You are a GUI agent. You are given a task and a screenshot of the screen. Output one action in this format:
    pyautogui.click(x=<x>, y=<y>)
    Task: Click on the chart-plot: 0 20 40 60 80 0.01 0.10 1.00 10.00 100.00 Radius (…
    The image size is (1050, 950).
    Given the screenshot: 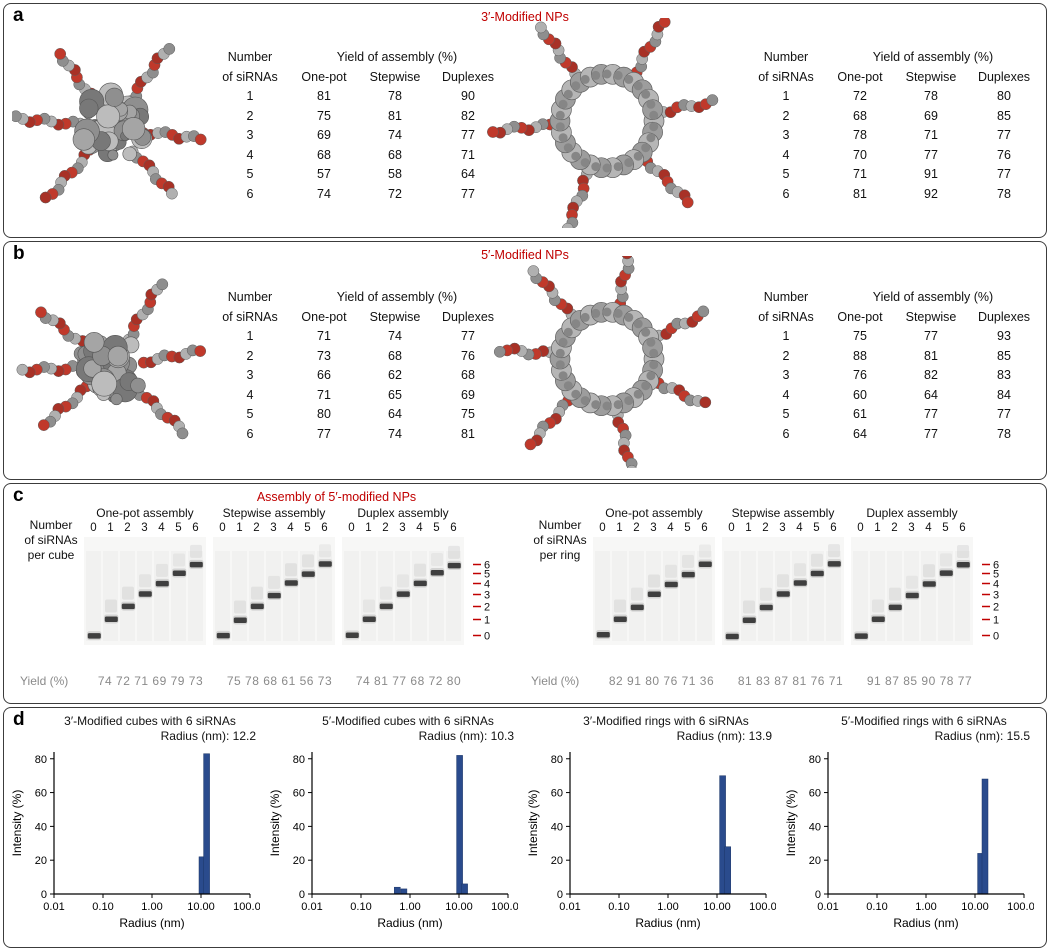 What is the action you would take?
    pyautogui.click(x=138, y=841)
    